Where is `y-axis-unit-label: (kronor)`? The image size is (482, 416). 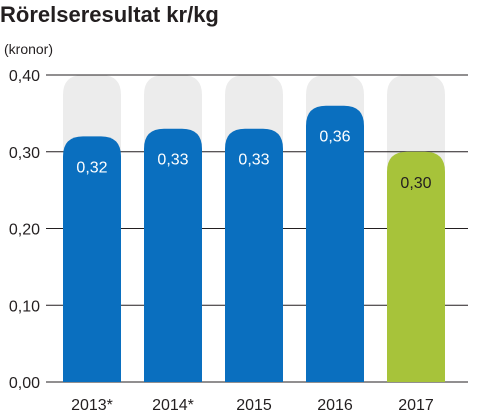
y-axis-unit-label: (kronor) is located at coordinates (28, 49).